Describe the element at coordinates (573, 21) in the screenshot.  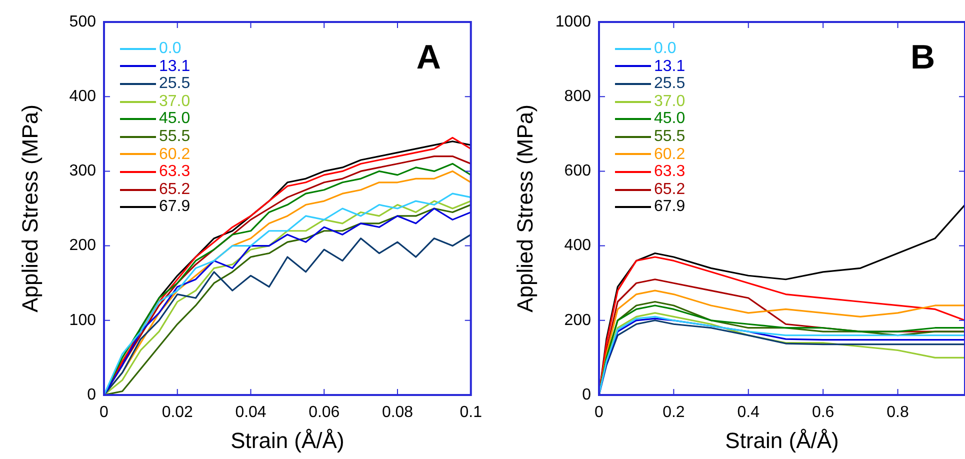
I see `y-tick-label: 1000` at that location.